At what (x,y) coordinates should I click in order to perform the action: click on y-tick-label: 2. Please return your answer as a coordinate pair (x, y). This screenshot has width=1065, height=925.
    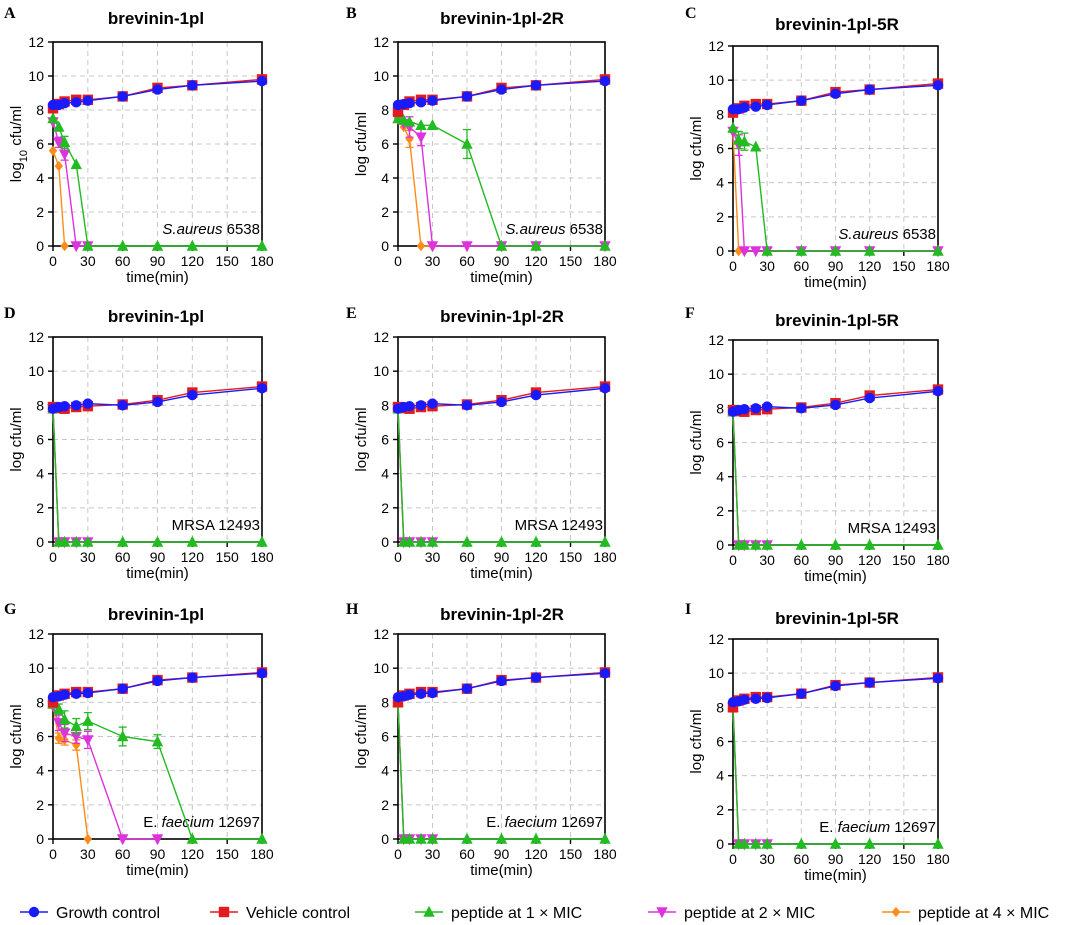
    Looking at the image, I should click on (385, 508).